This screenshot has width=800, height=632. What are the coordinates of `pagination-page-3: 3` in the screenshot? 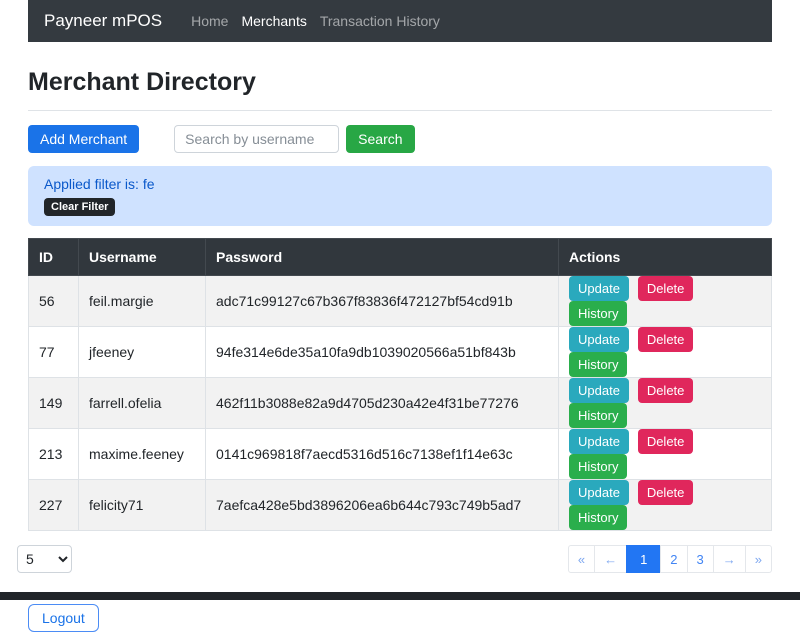 It's located at (700, 559).